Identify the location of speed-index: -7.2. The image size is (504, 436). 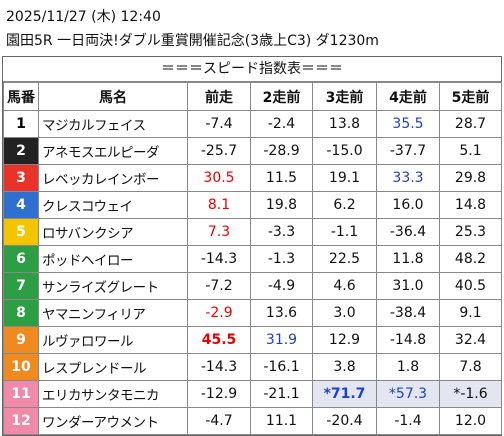
(219, 286).